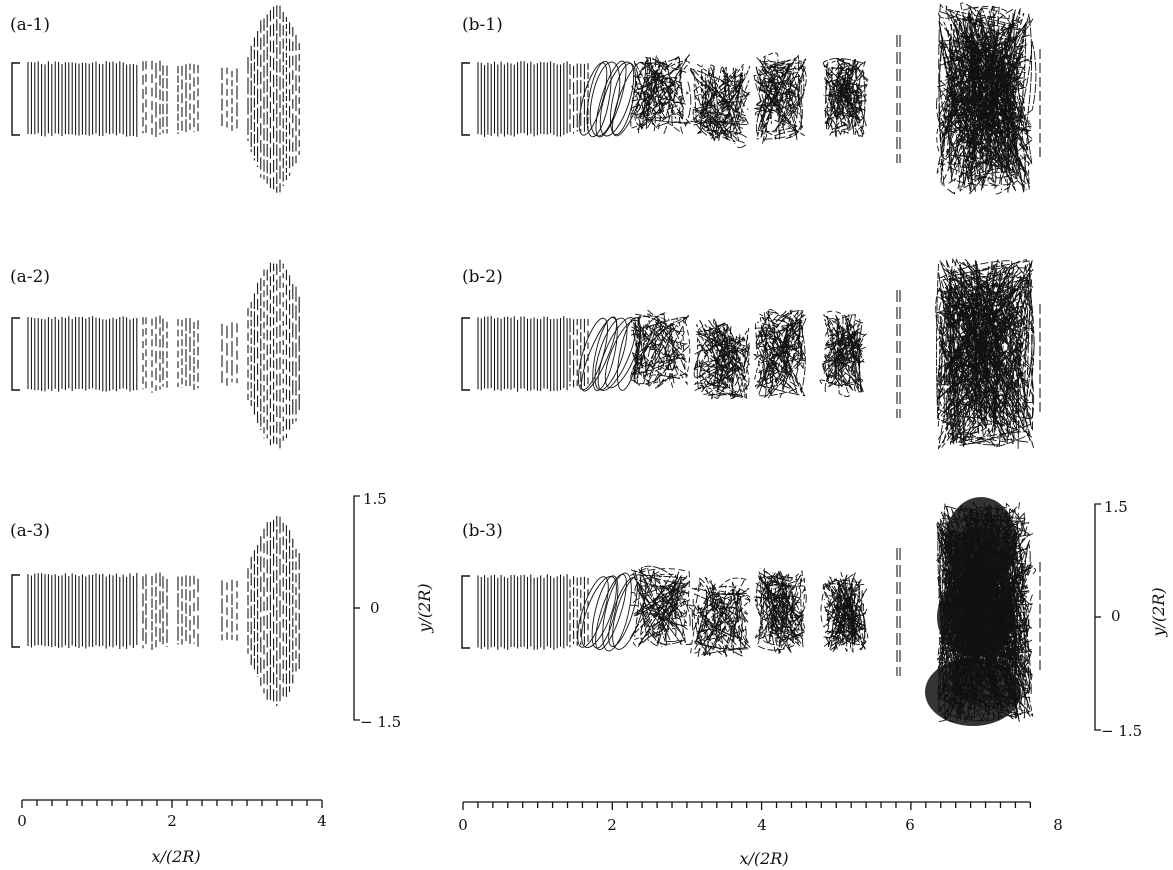 Image resolution: width=1173 pixels, height=870 pixels. Describe the element at coordinates (1116, 616) in the screenshot. I see `right-y-tick-label: 0` at that location.